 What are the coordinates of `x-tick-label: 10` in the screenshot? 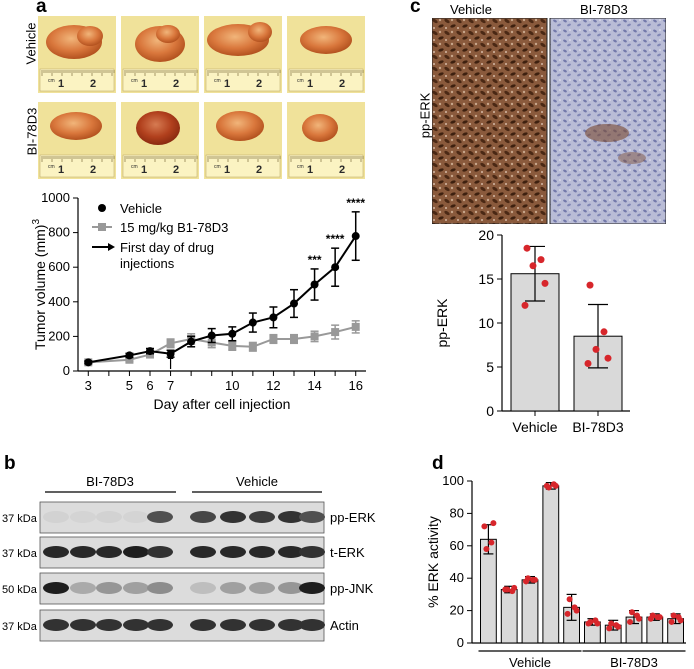 It's located at (232, 385).